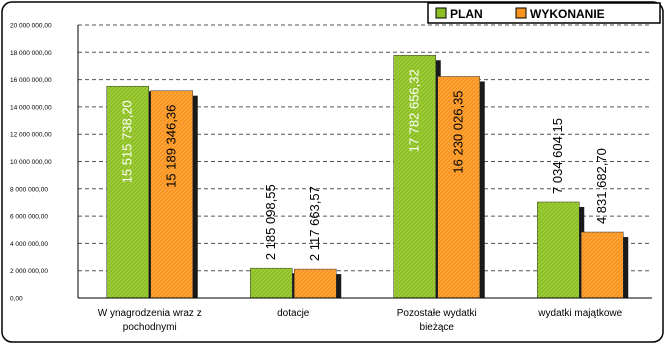 This screenshot has width=666, height=345. I want to click on data-label: 17 782 656,32, so click(414, 110).